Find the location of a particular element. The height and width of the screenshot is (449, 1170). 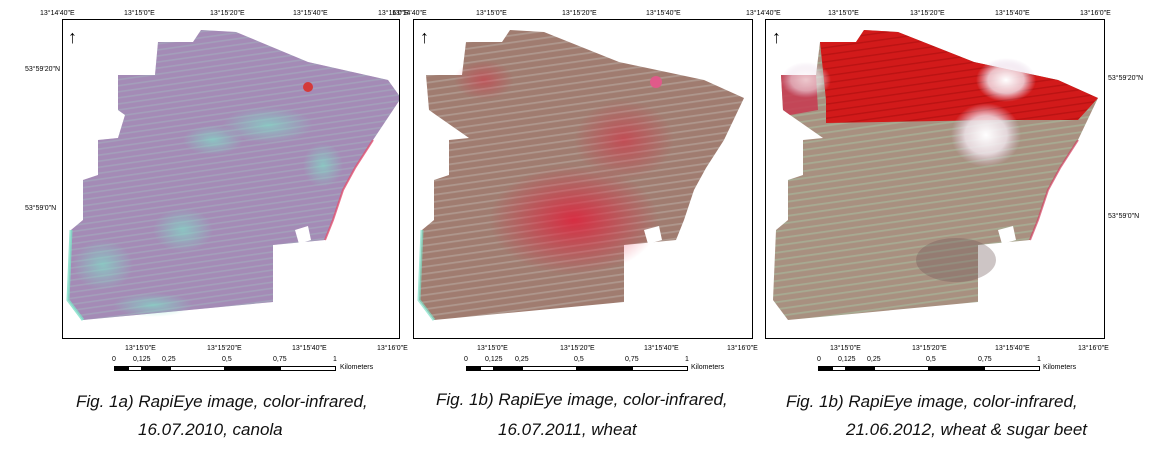

red-spot is located at coordinates (308, 87).